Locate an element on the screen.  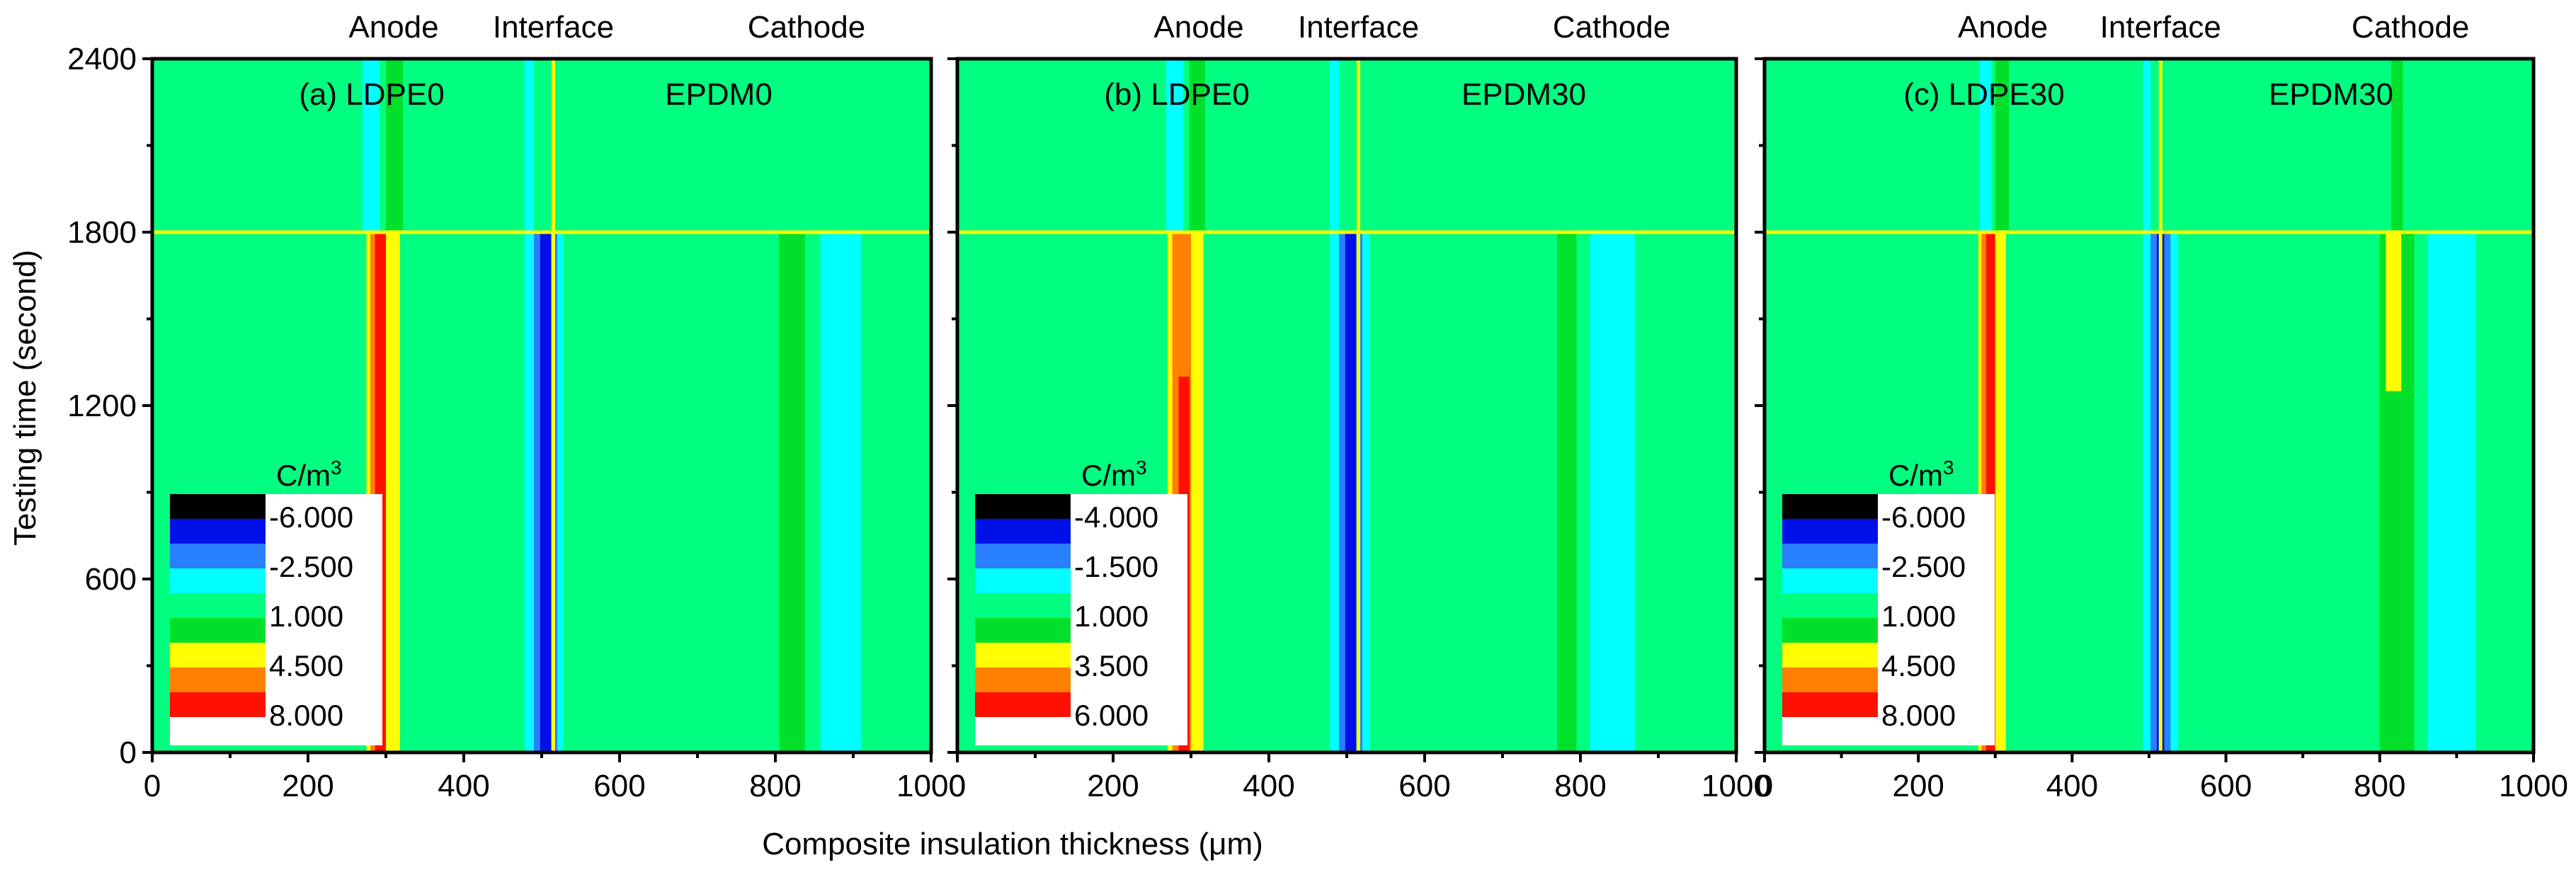
panel-title: (c) LDPE30 is located at coordinates (1984, 94).